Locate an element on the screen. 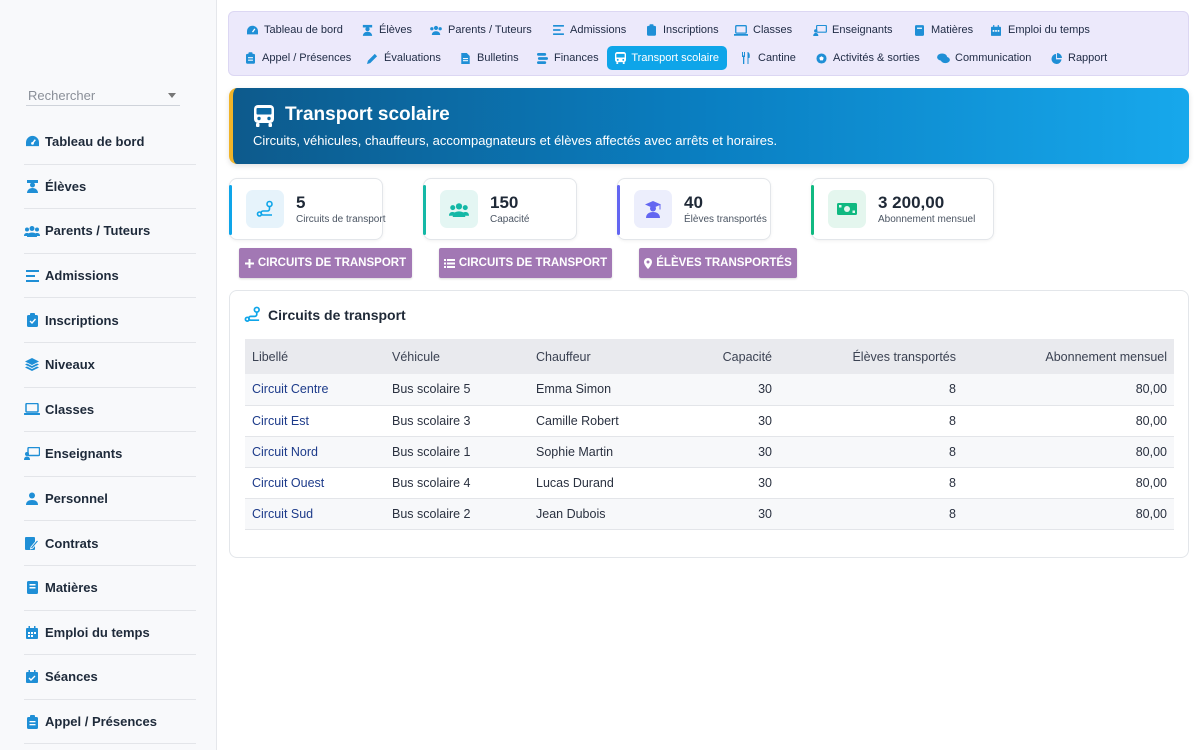  column-header-libelle: Libellé is located at coordinates (270, 356).